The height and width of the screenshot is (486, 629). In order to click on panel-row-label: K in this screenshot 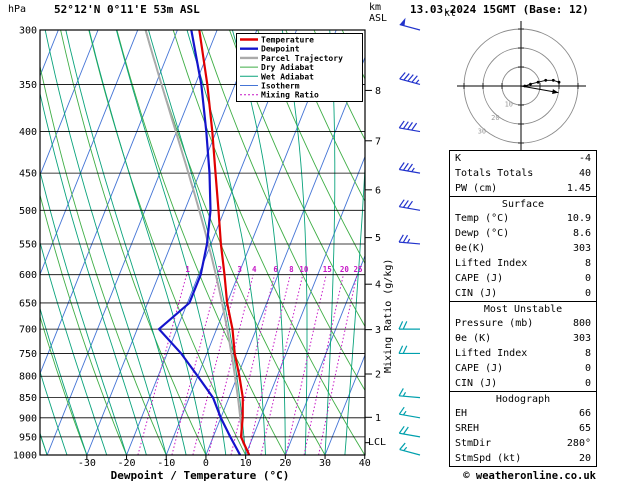, I will do `click(458, 158)`.